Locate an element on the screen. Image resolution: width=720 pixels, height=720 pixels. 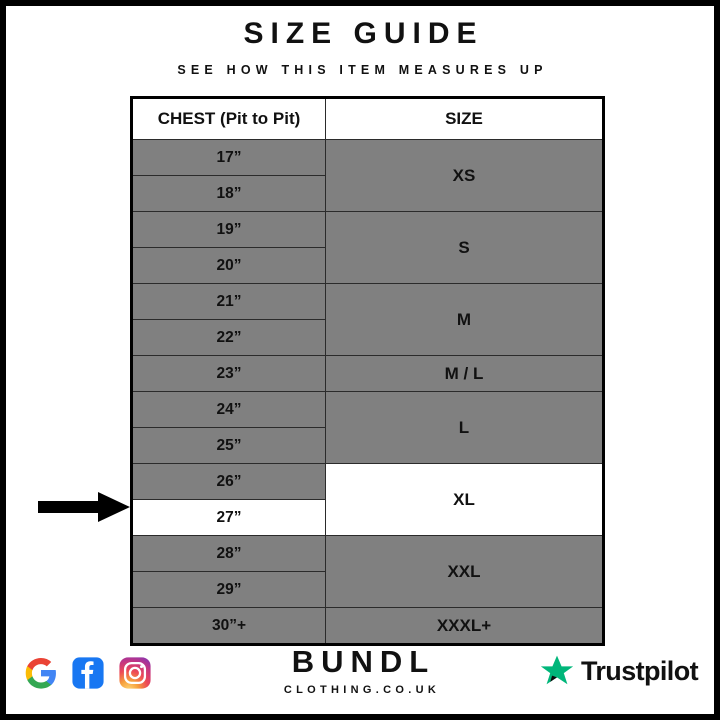
table-row: 27” is located at coordinates (367, 517).